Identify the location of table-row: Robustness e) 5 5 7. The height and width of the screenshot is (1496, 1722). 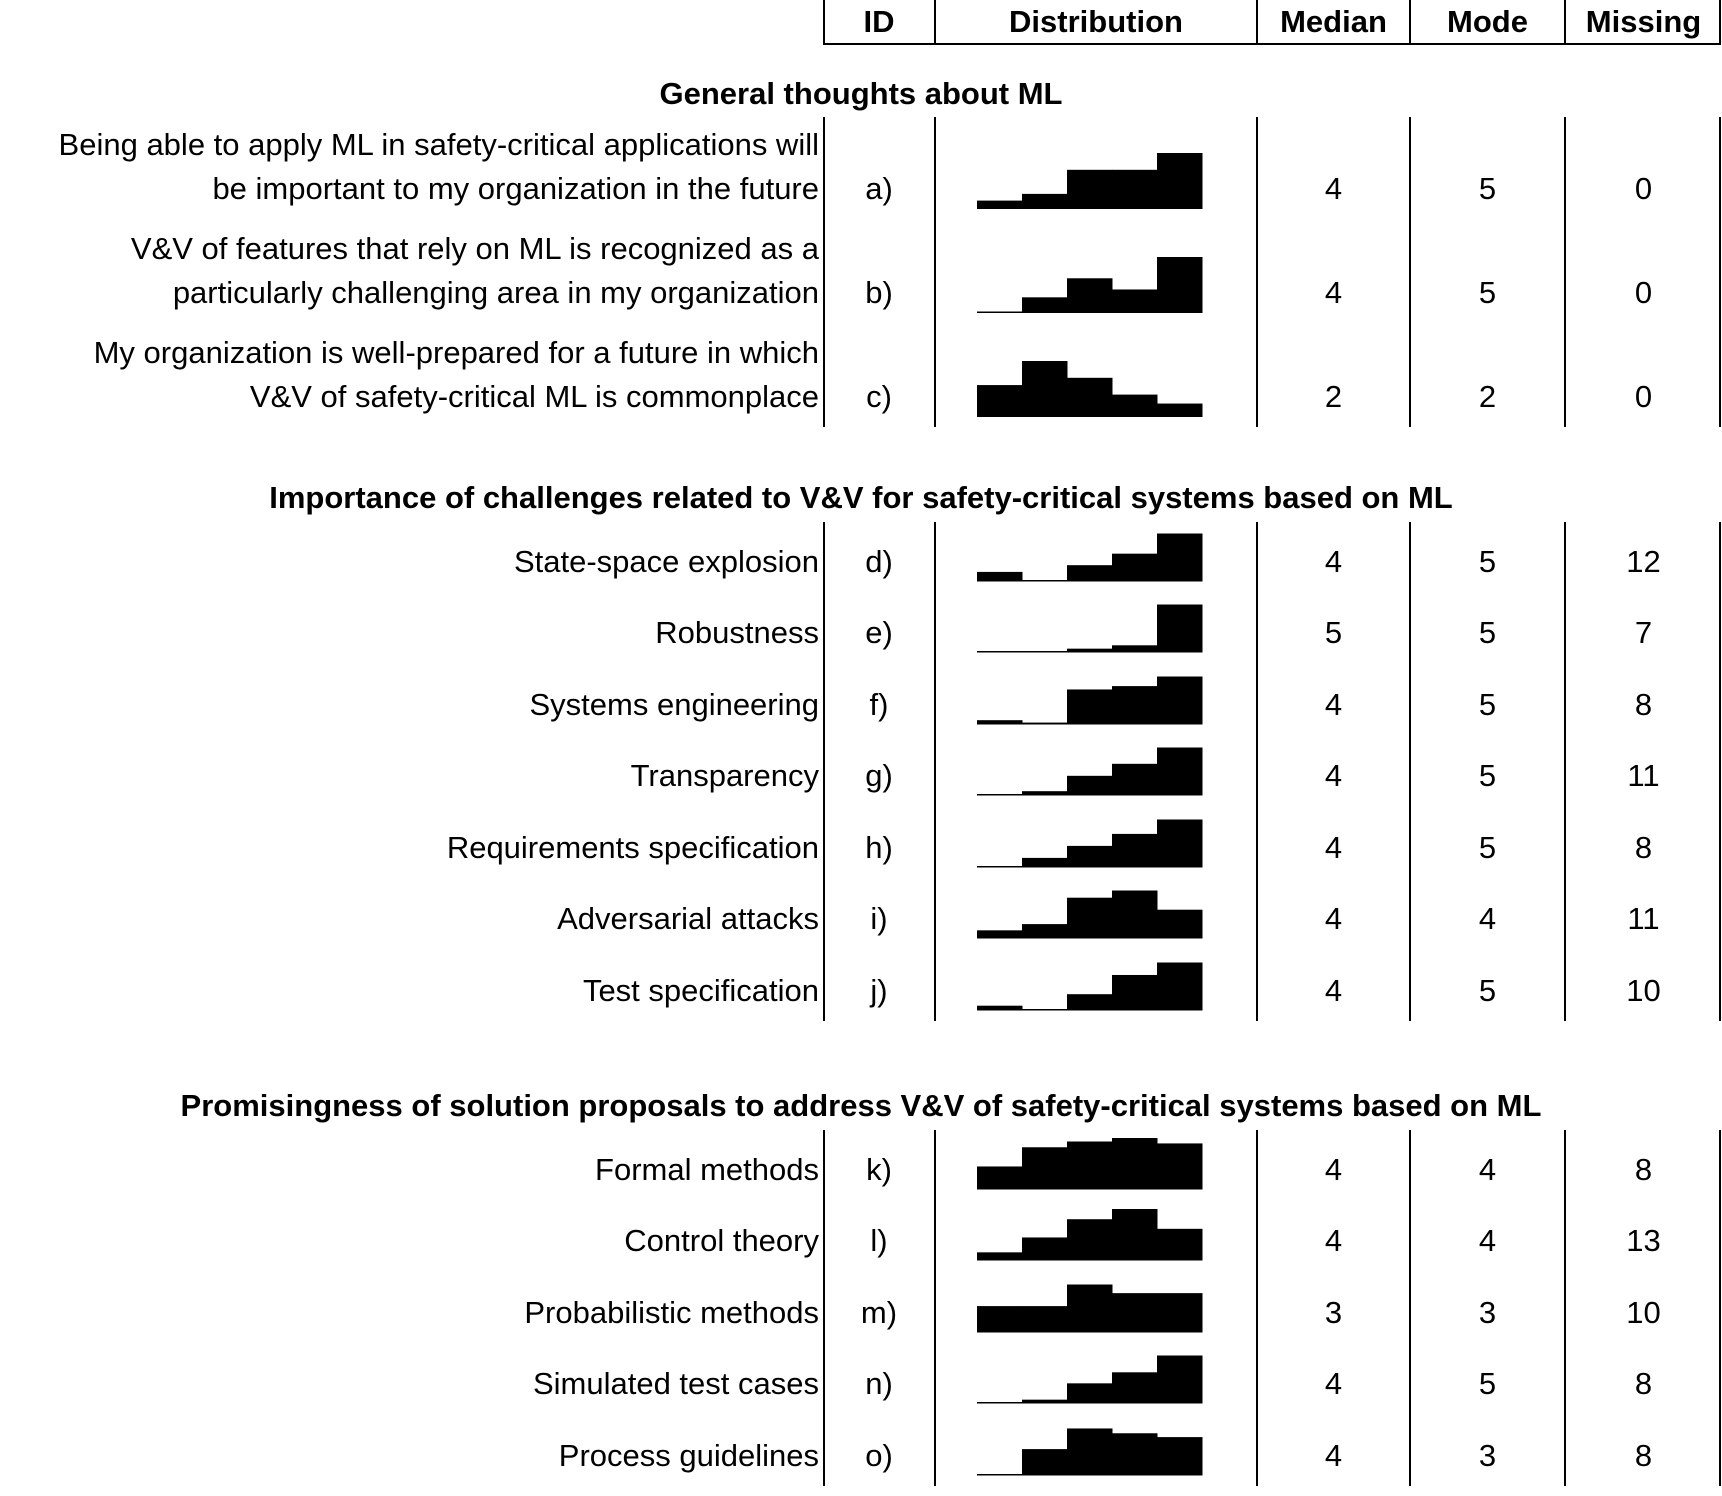
(861, 637).